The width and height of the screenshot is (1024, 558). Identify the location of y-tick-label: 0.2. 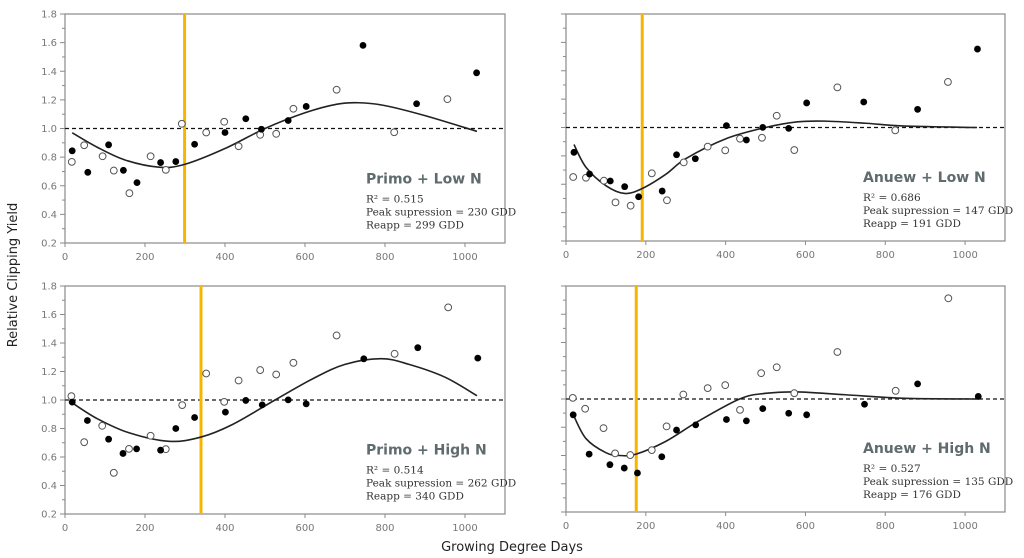
(49, 515).